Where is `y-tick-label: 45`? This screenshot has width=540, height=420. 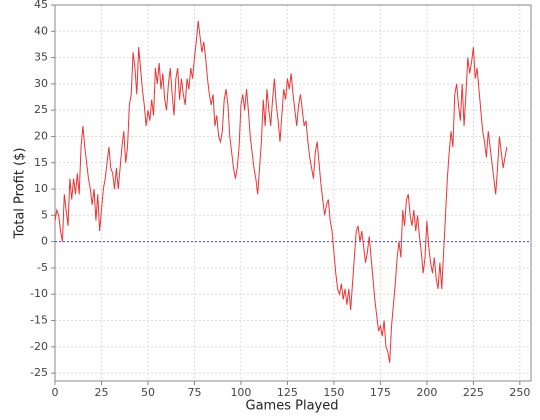
y-tick-label: 45 is located at coordinates (41, 5).